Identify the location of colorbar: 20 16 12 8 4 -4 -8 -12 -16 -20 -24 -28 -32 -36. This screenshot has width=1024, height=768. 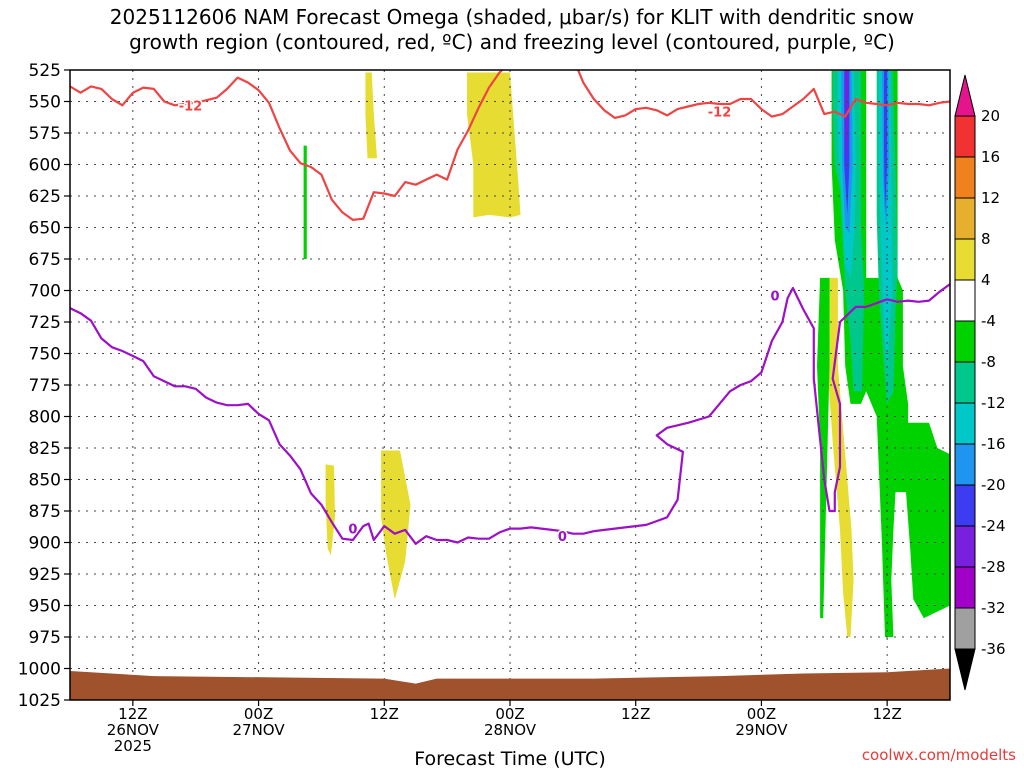
(980, 382).